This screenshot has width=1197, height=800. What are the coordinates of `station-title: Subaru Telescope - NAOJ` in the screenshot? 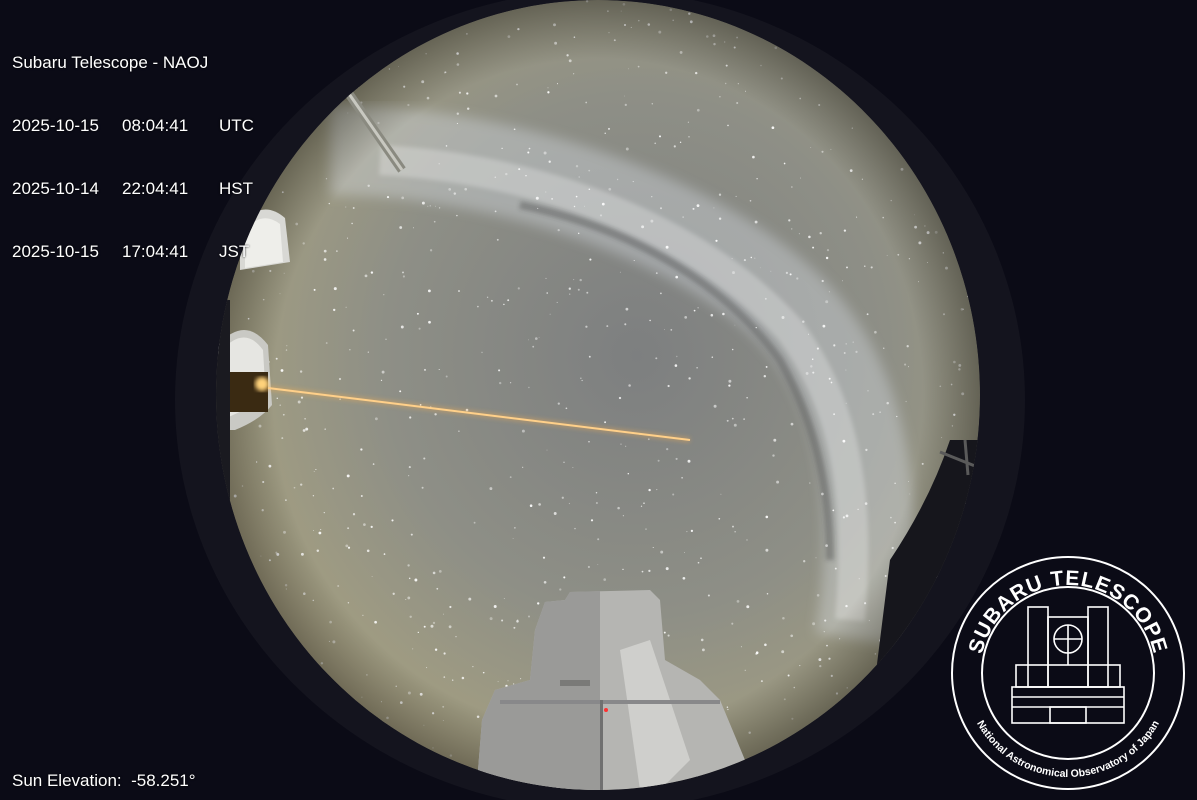 It's located at (133, 62).